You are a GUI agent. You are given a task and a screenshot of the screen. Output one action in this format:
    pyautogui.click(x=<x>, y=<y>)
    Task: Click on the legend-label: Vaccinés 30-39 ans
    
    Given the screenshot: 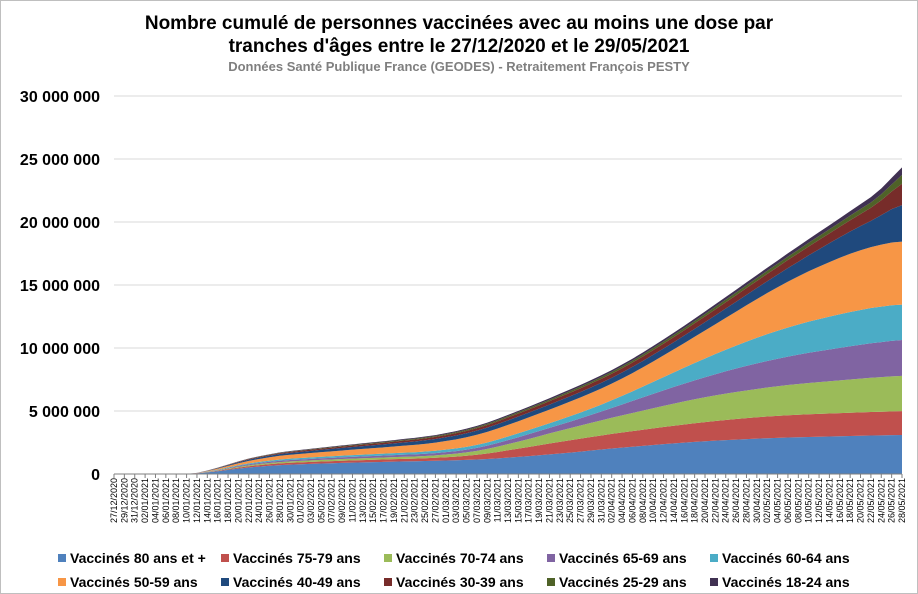 What is the action you would take?
    pyautogui.click(x=460, y=582)
    